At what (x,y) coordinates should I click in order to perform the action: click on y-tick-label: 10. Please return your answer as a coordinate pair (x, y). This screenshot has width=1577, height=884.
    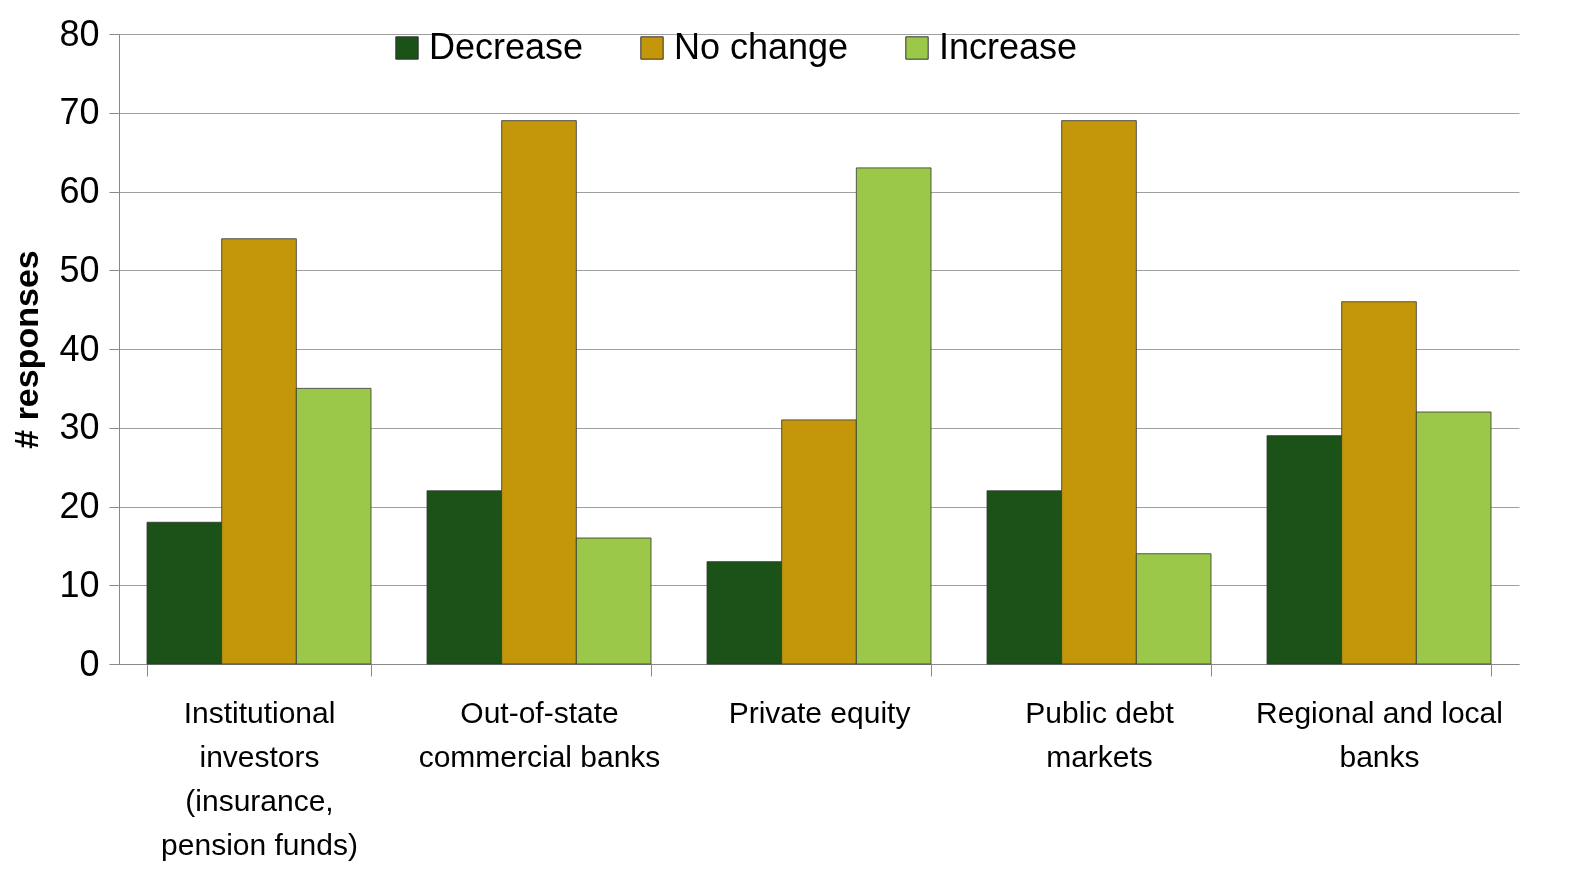
    Looking at the image, I should click on (79, 584).